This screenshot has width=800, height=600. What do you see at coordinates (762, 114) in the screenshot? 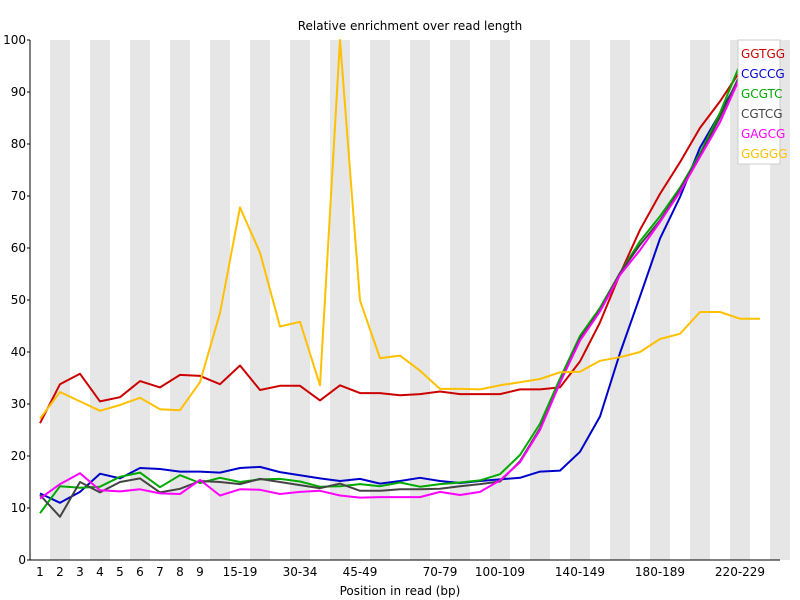
I see `legend-entry-cgtcg: CGTCG` at bounding box center [762, 114].